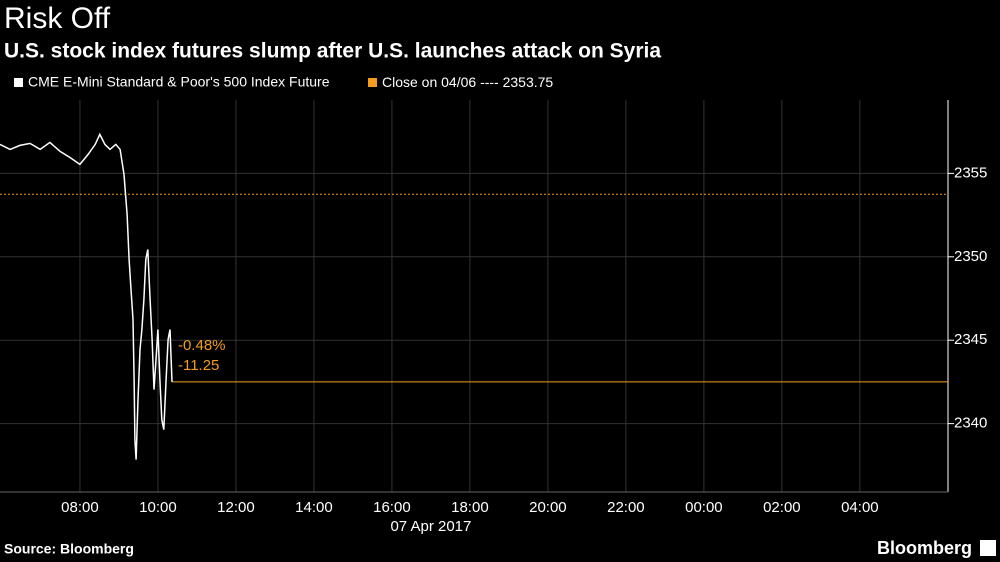 The image size is (1000, 562). What do you see at coordinates (69, 549) in the screenshot?
I see `source: Source: Bloomberg` at bounding box center [69, 549].